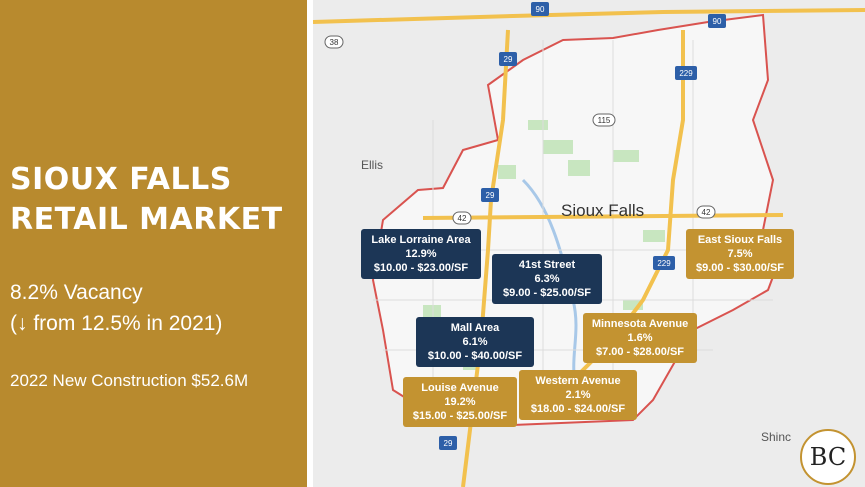 Image resolution: width=865 pixels, height=487 pixels. What do you see at coordinates (421, 268) in the screenshot?
I see `callout-rent: $10.00 - $23.00/SF` at bounding box center [421, 268].